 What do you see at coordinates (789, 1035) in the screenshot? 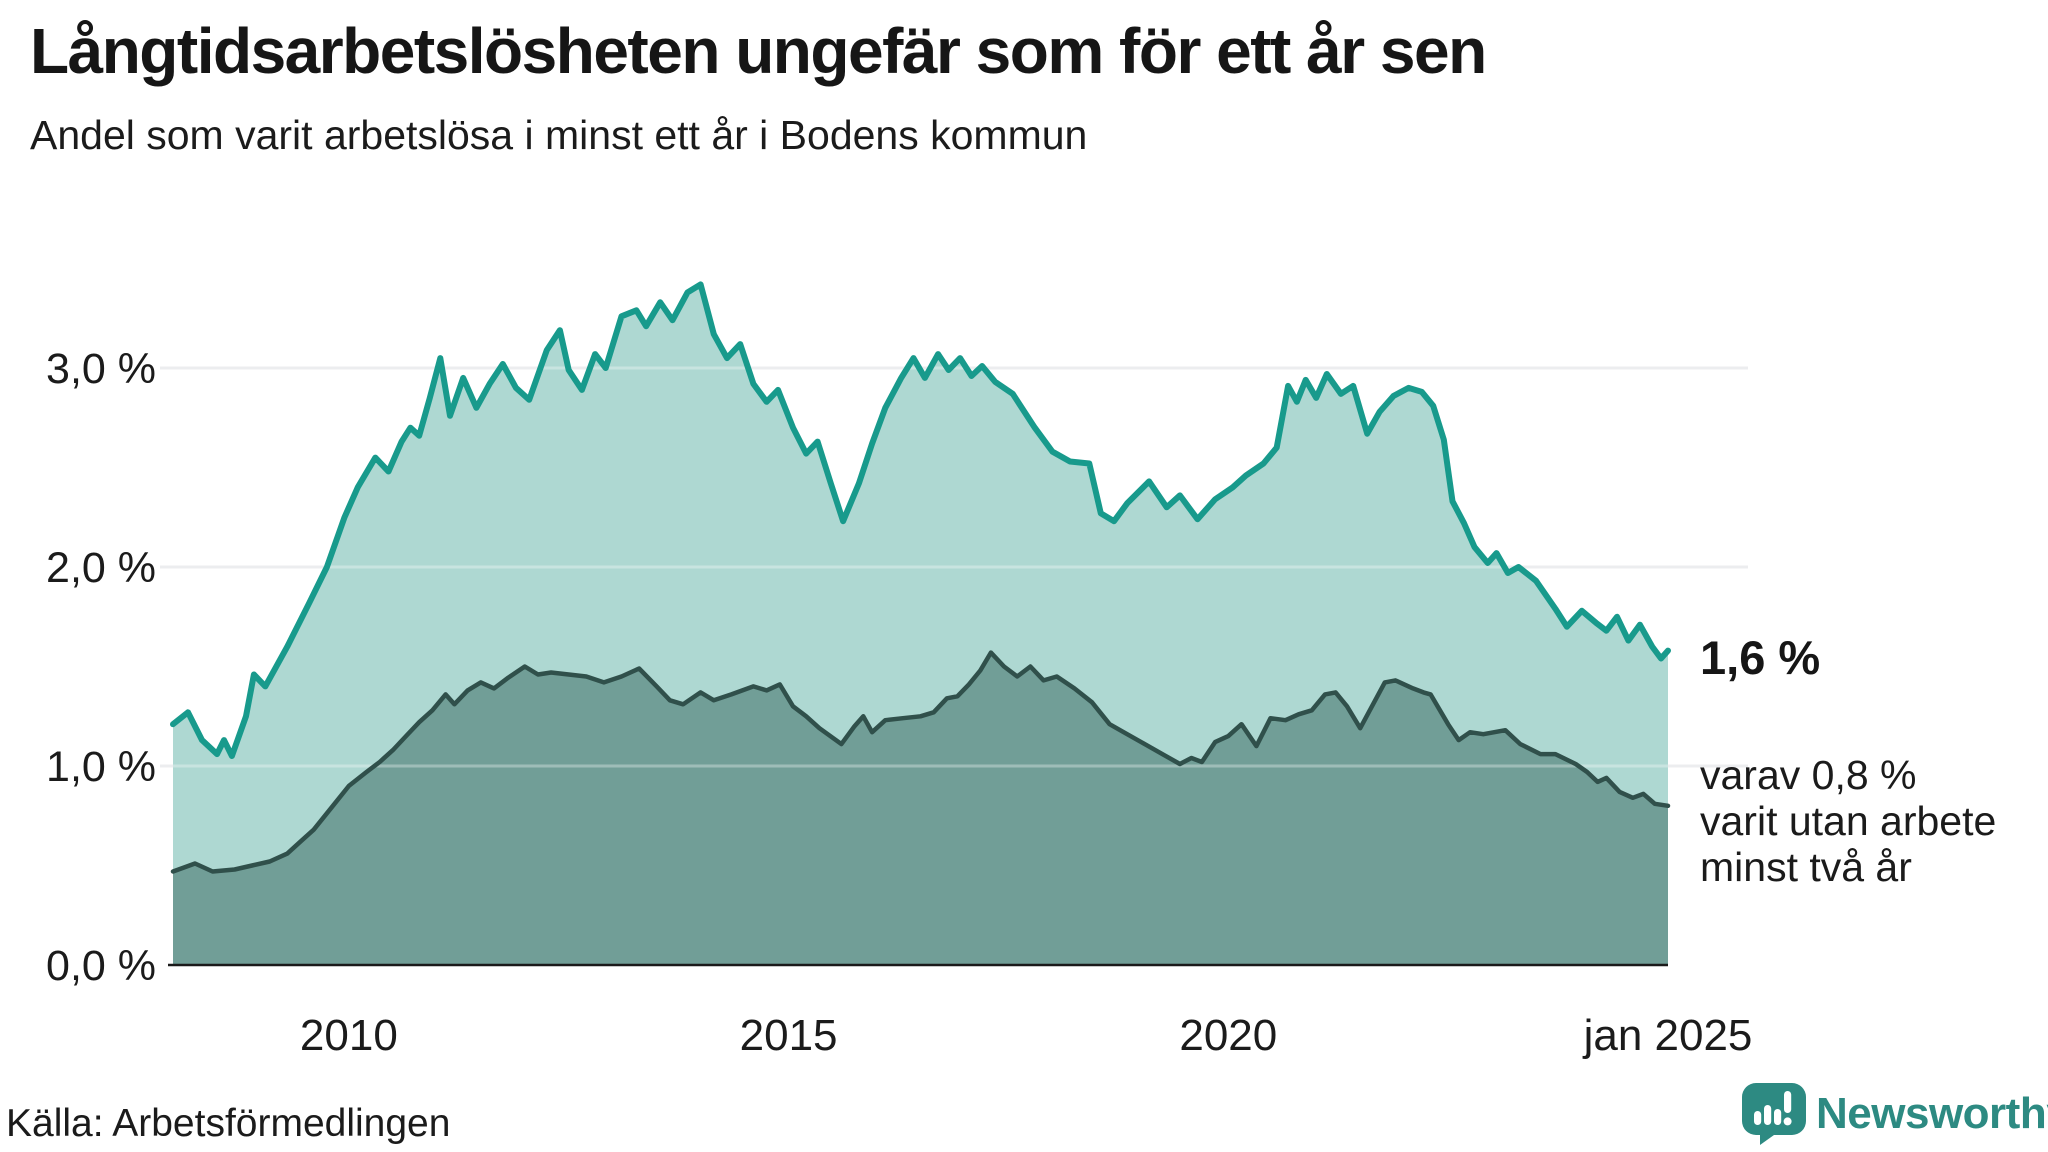
I see `x-axis-label: 2015` at bounding box center [789, 1035].